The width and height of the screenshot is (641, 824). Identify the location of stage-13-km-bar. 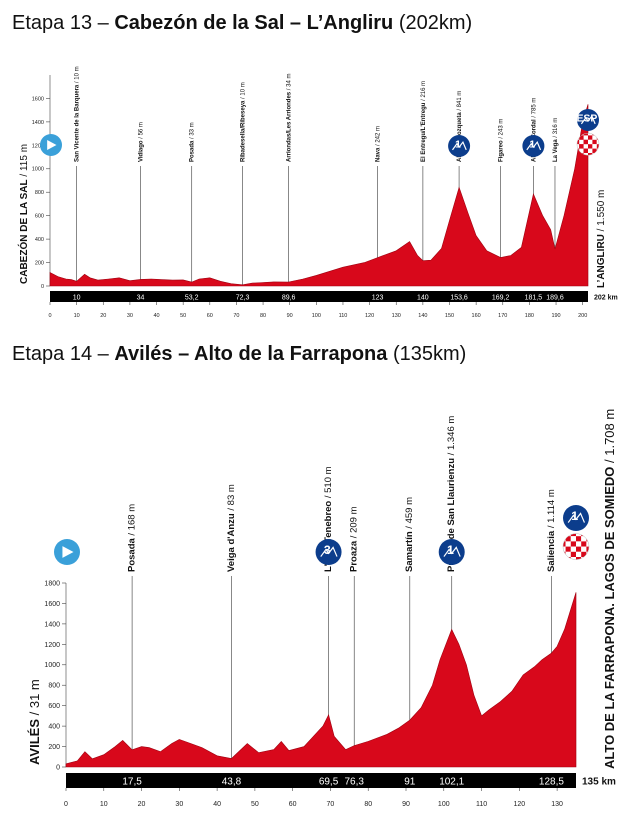
(319, 296).